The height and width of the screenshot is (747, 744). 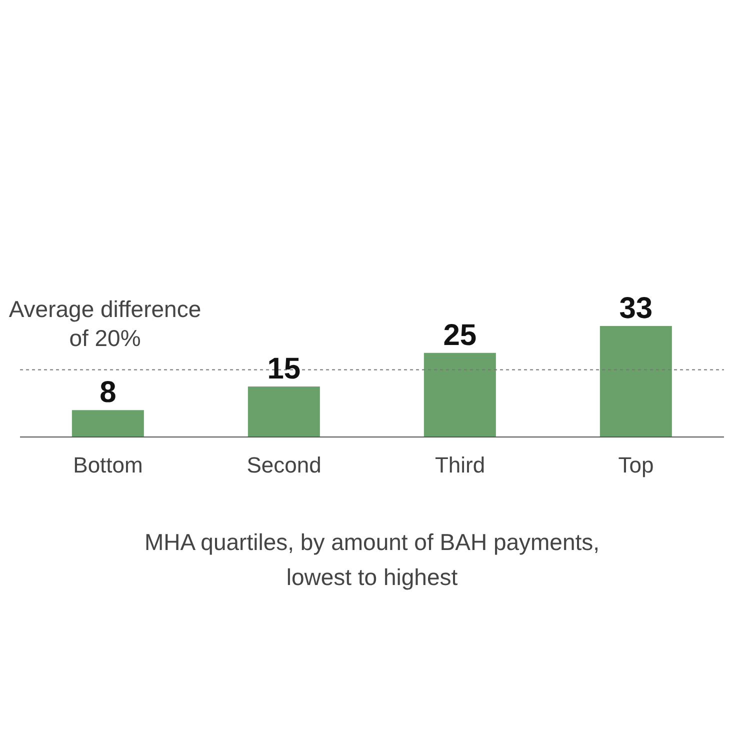 What do you see at coordinates (108, 393) in the screenshot?
I see `data-label: 8` at bounding box center [108, 393].